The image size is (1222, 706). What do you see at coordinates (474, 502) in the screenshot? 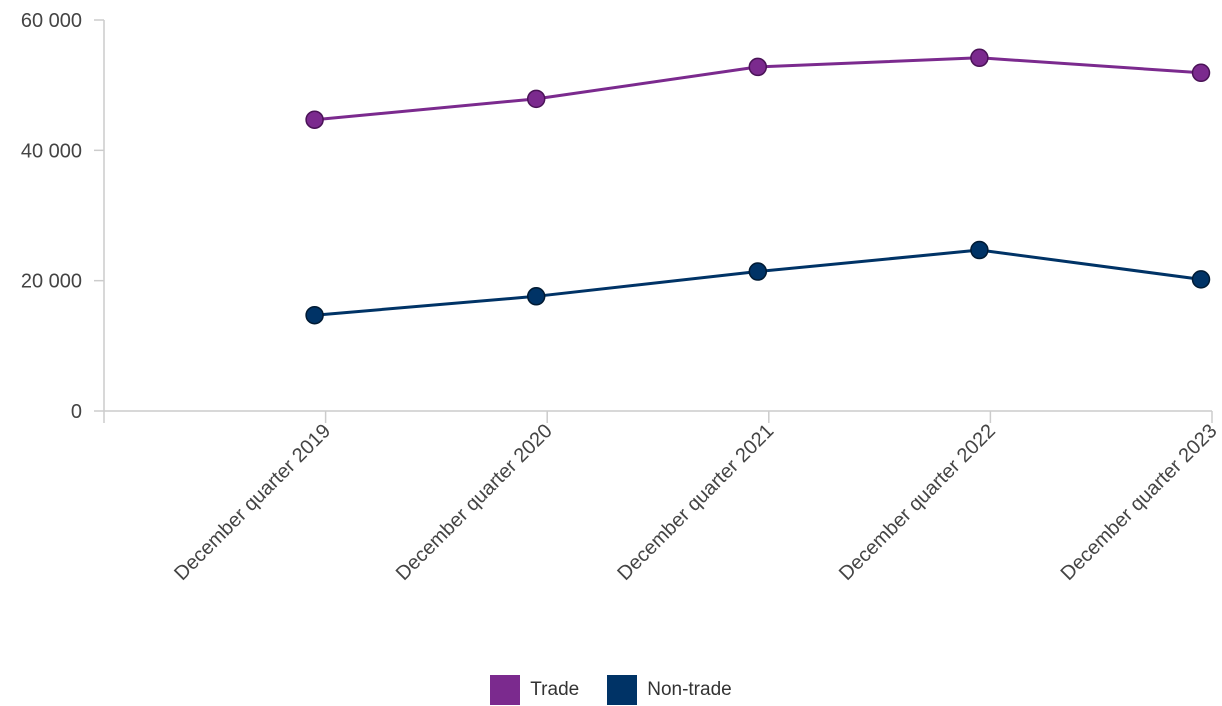
I see `x-tick-label: December quarter 2020` at bounding box center [474, 502].